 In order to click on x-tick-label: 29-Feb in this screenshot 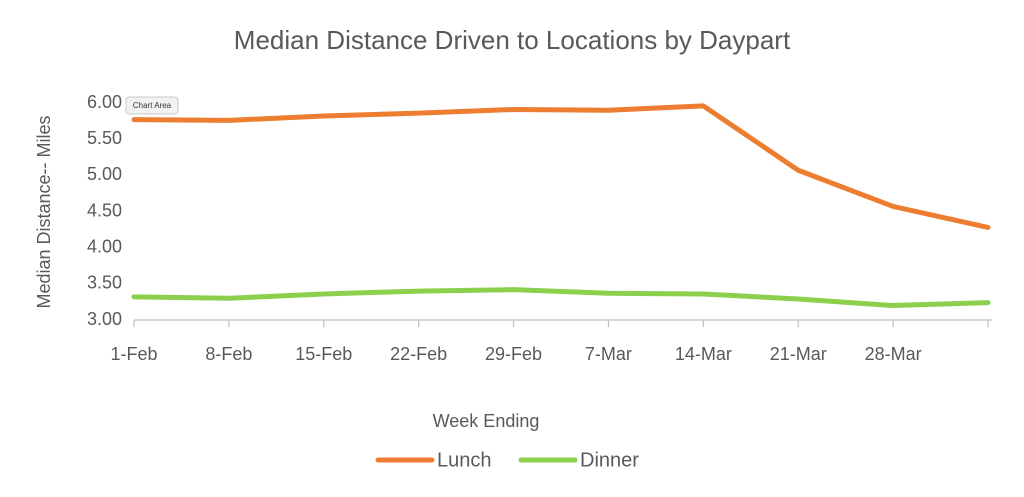, I will do `click(513, 354)`.